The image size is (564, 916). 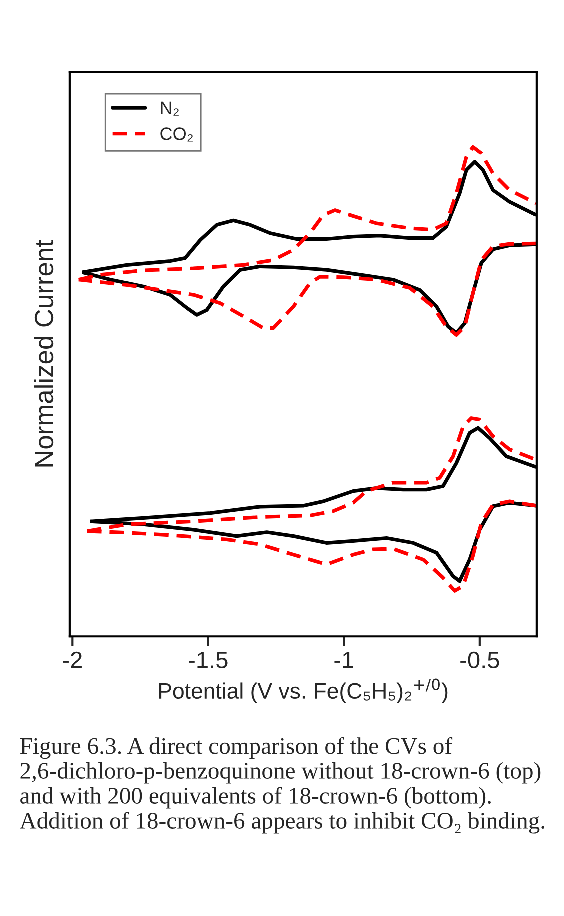 What do you see at coordinates (480, 660) in the screenshot?
I see `x-tick-label: -0.5` at bounding box center [480, 660].